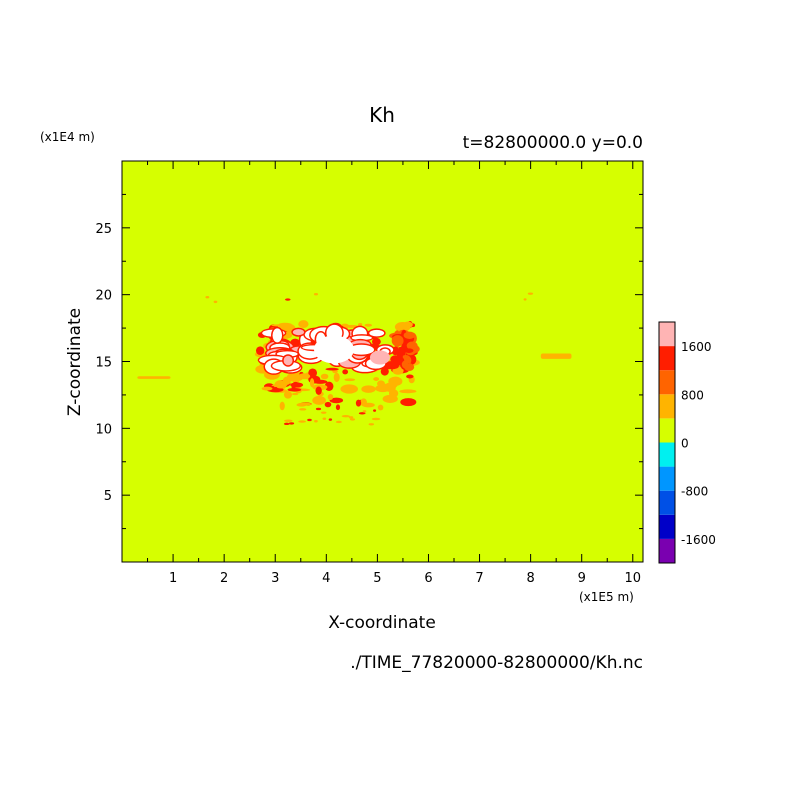  What do you see at coordinates (103, 363) in the screenshot?
I see `y-tick-label: 15` at bounding box center [103, 363].